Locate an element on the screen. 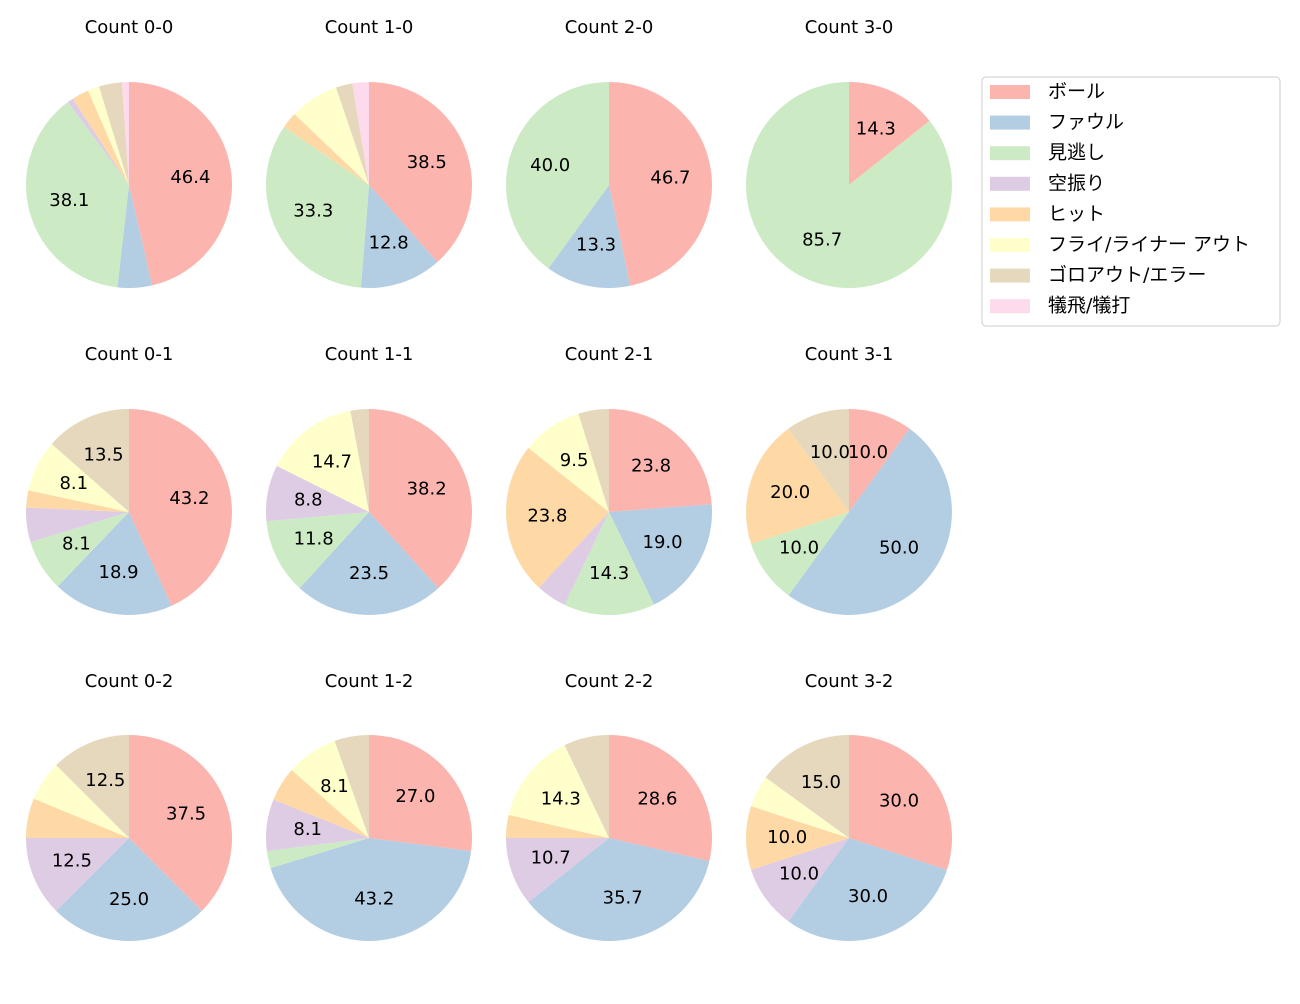  slice-label: 13.5 is located at coordinates (104, 455).